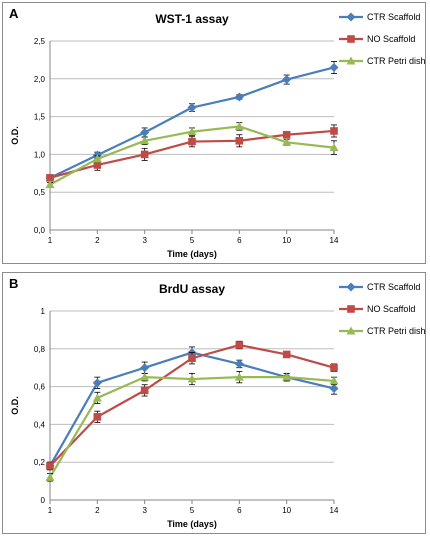 This screenshot has width=430, height=538. I want to click on y-tick-label: 1,5, so click(40, 117).